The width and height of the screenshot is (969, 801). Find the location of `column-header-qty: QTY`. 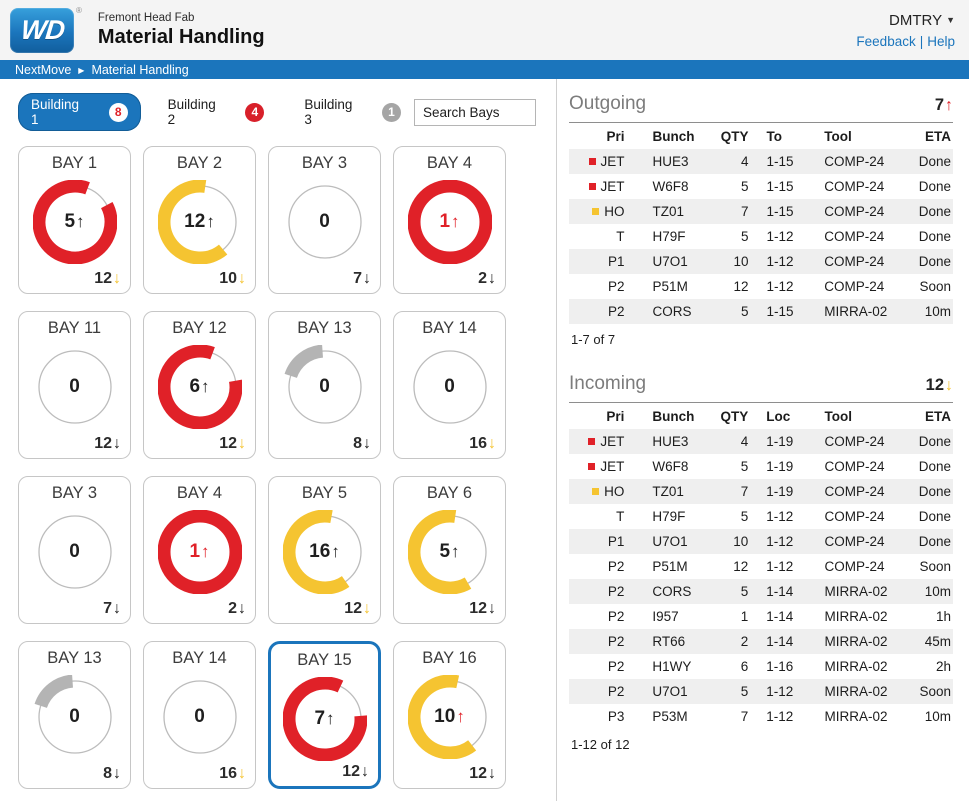

column-header-qty: QTY is located at coordinates (734, 136).